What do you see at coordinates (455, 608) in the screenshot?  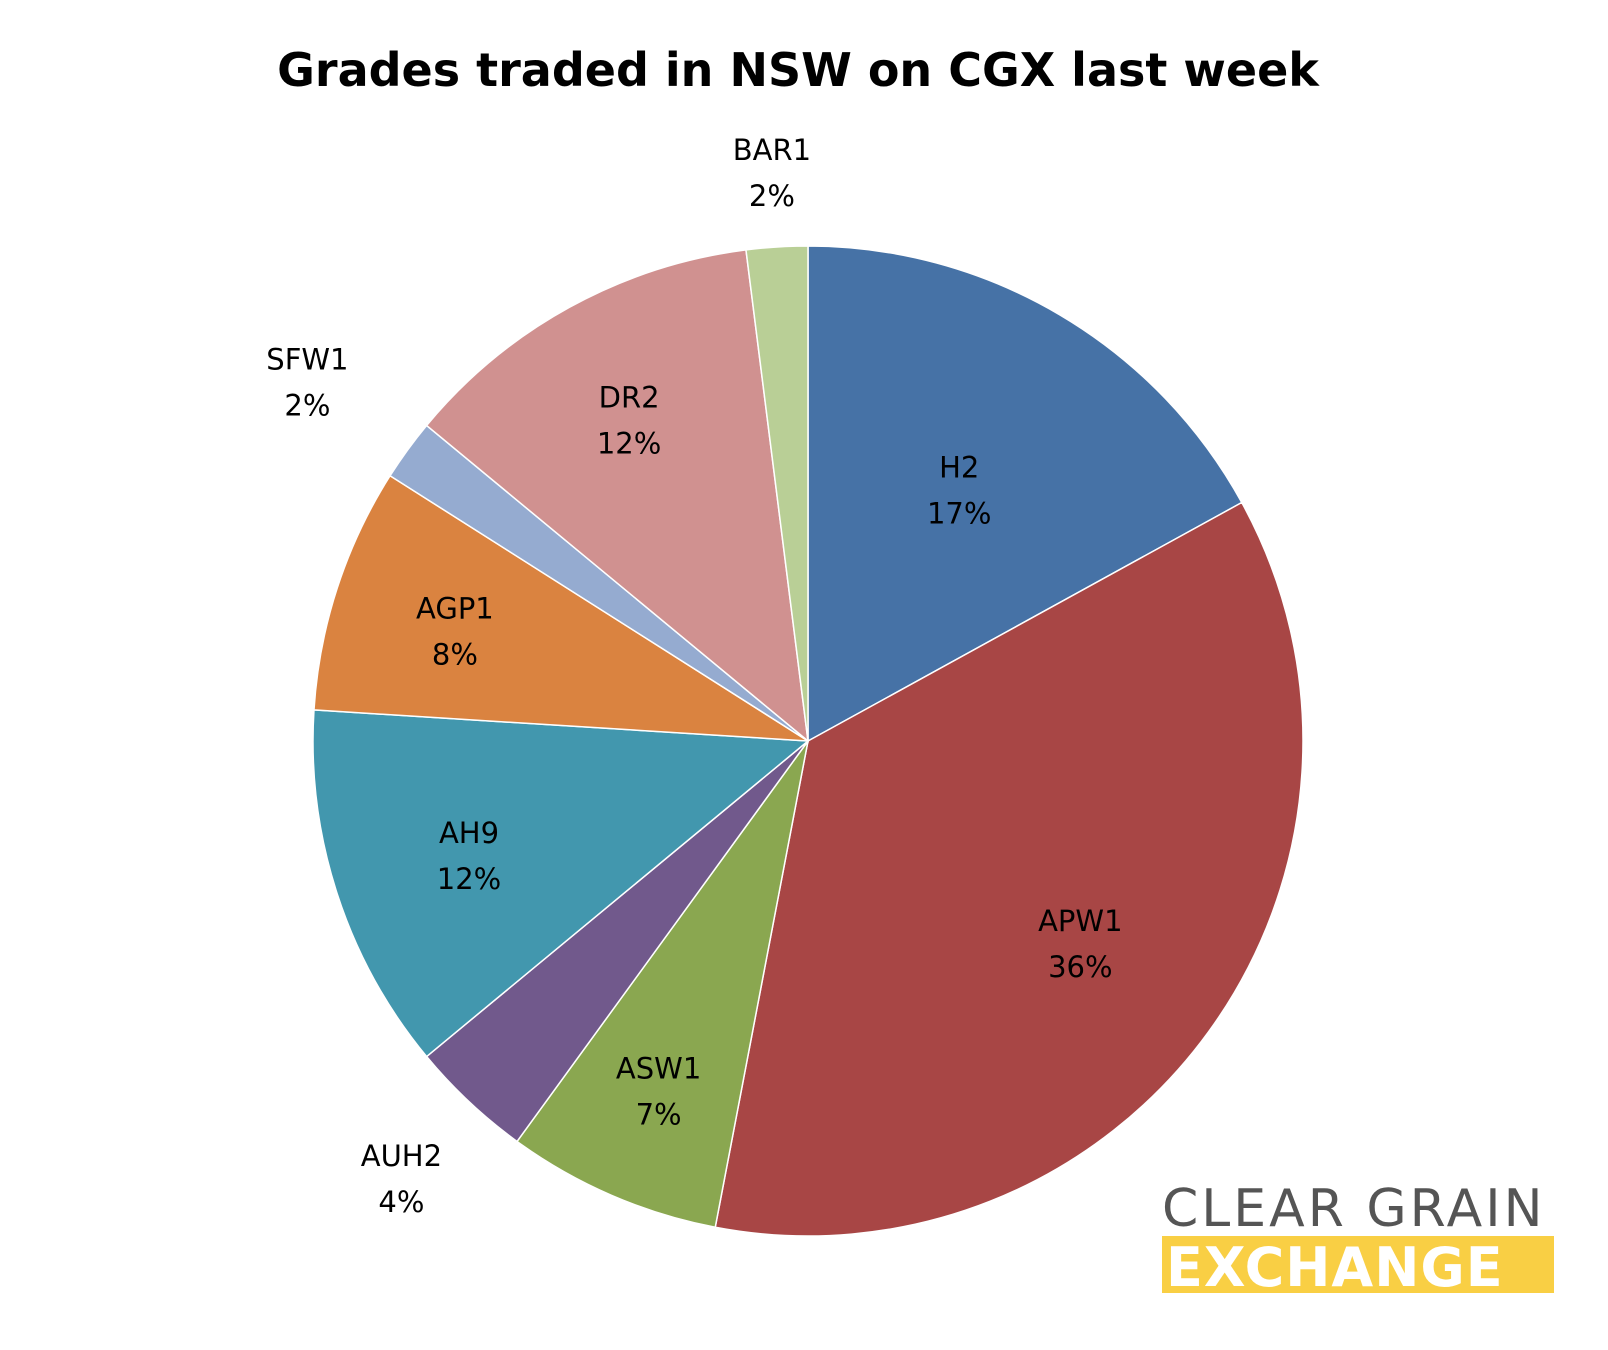 I see `slice-label-agp1: AGP1` at bounding box center [455, 608].